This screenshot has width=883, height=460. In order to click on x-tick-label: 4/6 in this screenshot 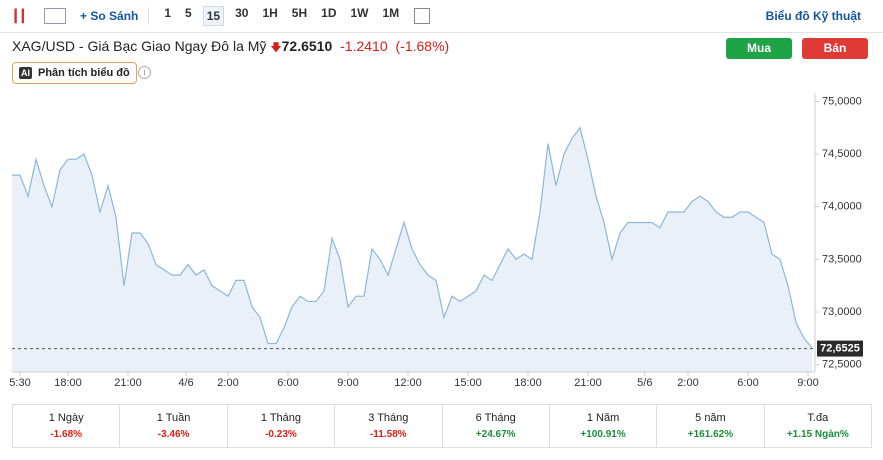, I will do `click(185, 383)`.